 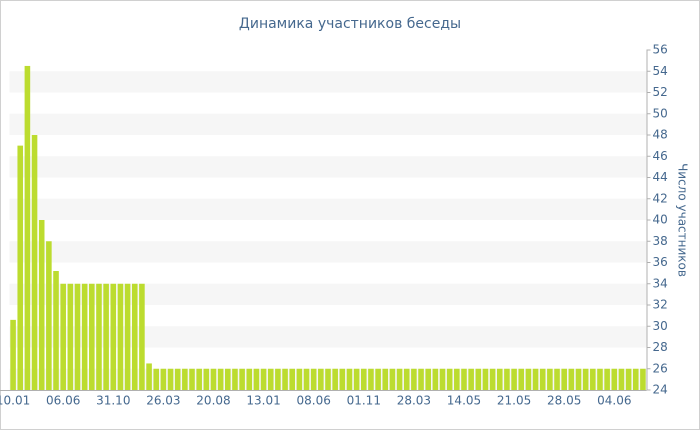 What do you see at coordinates (660, 177) in the screenshot?
I see `y-tick-label: 44` at bounding box center [660, 177].